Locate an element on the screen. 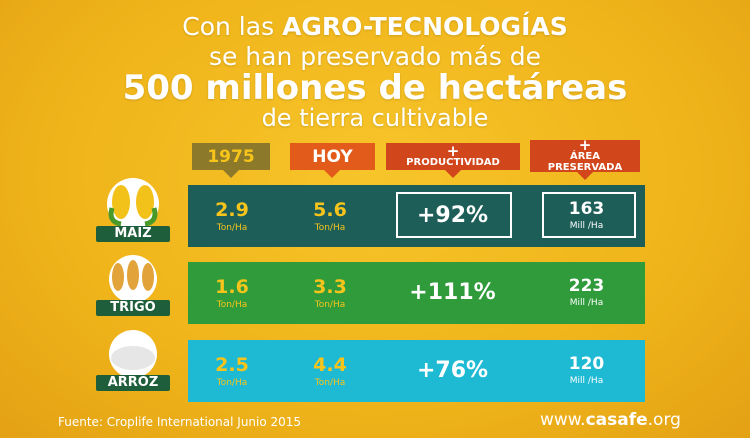 Image resolution: width=750 pixels, height=438 pixels. value-productividad: +111% is located at coordinates (452, 292).